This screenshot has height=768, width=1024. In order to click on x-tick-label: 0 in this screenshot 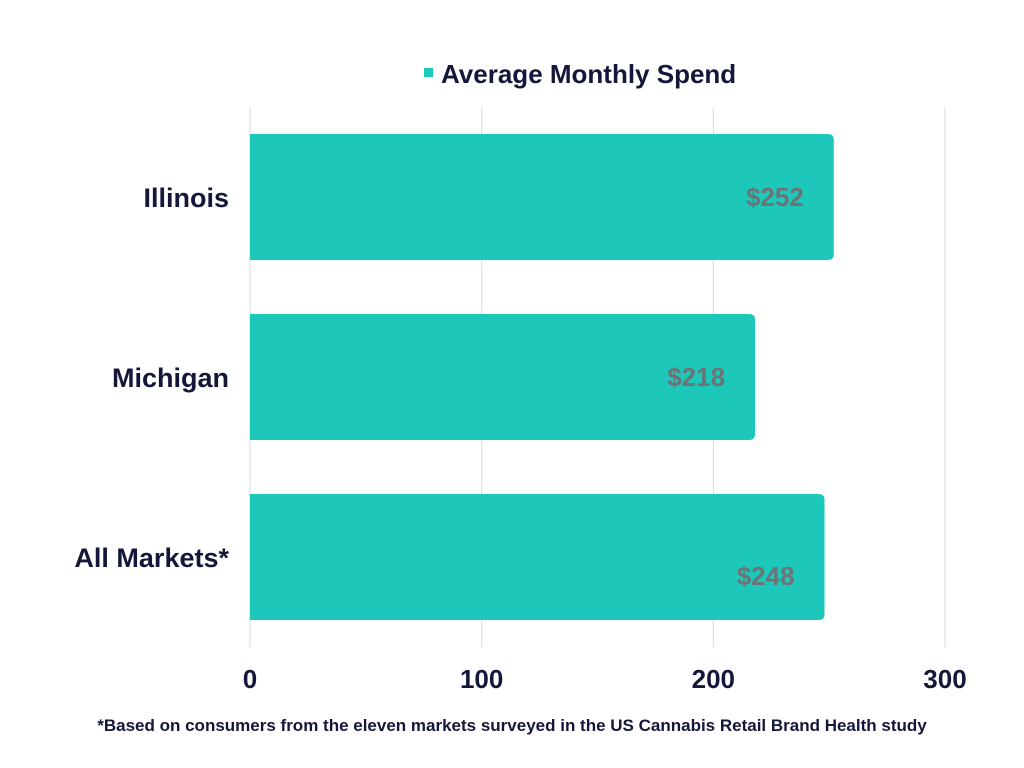, I will do `click(250, 679)`.